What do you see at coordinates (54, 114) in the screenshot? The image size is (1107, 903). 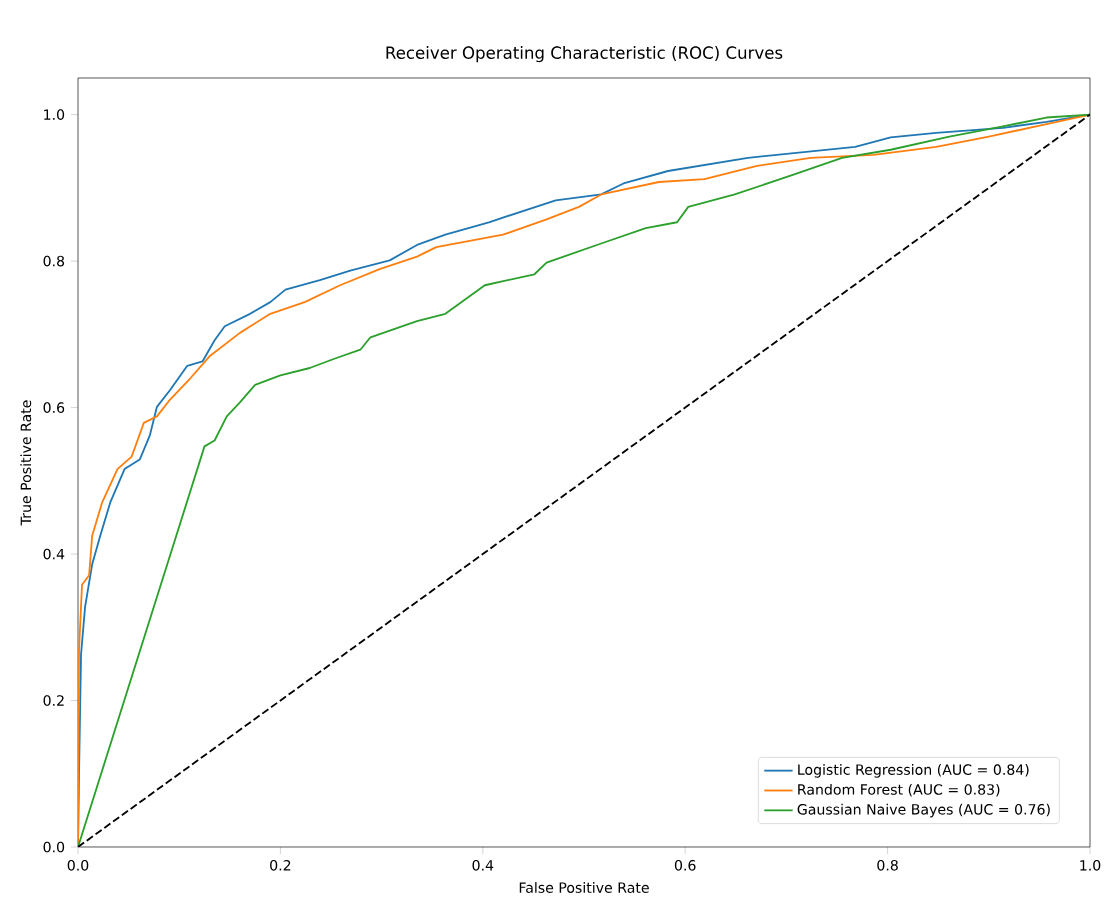 I see `y-tick-label: 1.0` at bounding box center [54, 114].